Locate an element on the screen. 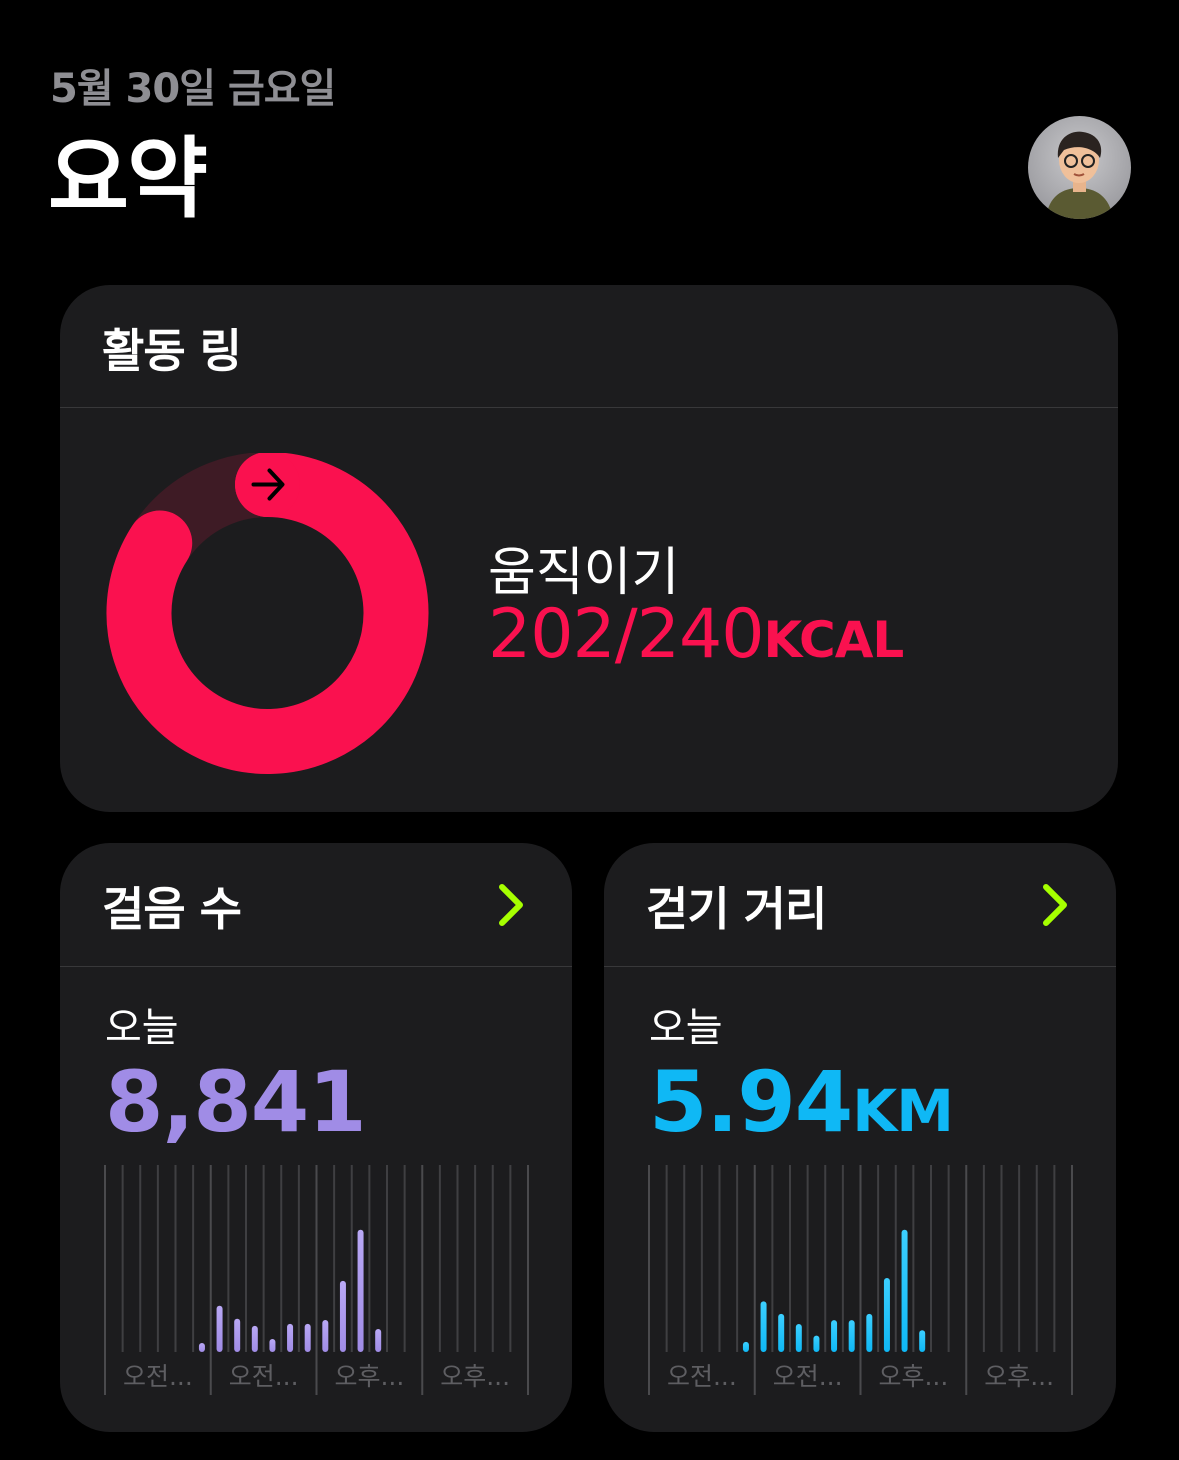  date-label: 5월 30일 금요일 is located at coordinates (193, 89).